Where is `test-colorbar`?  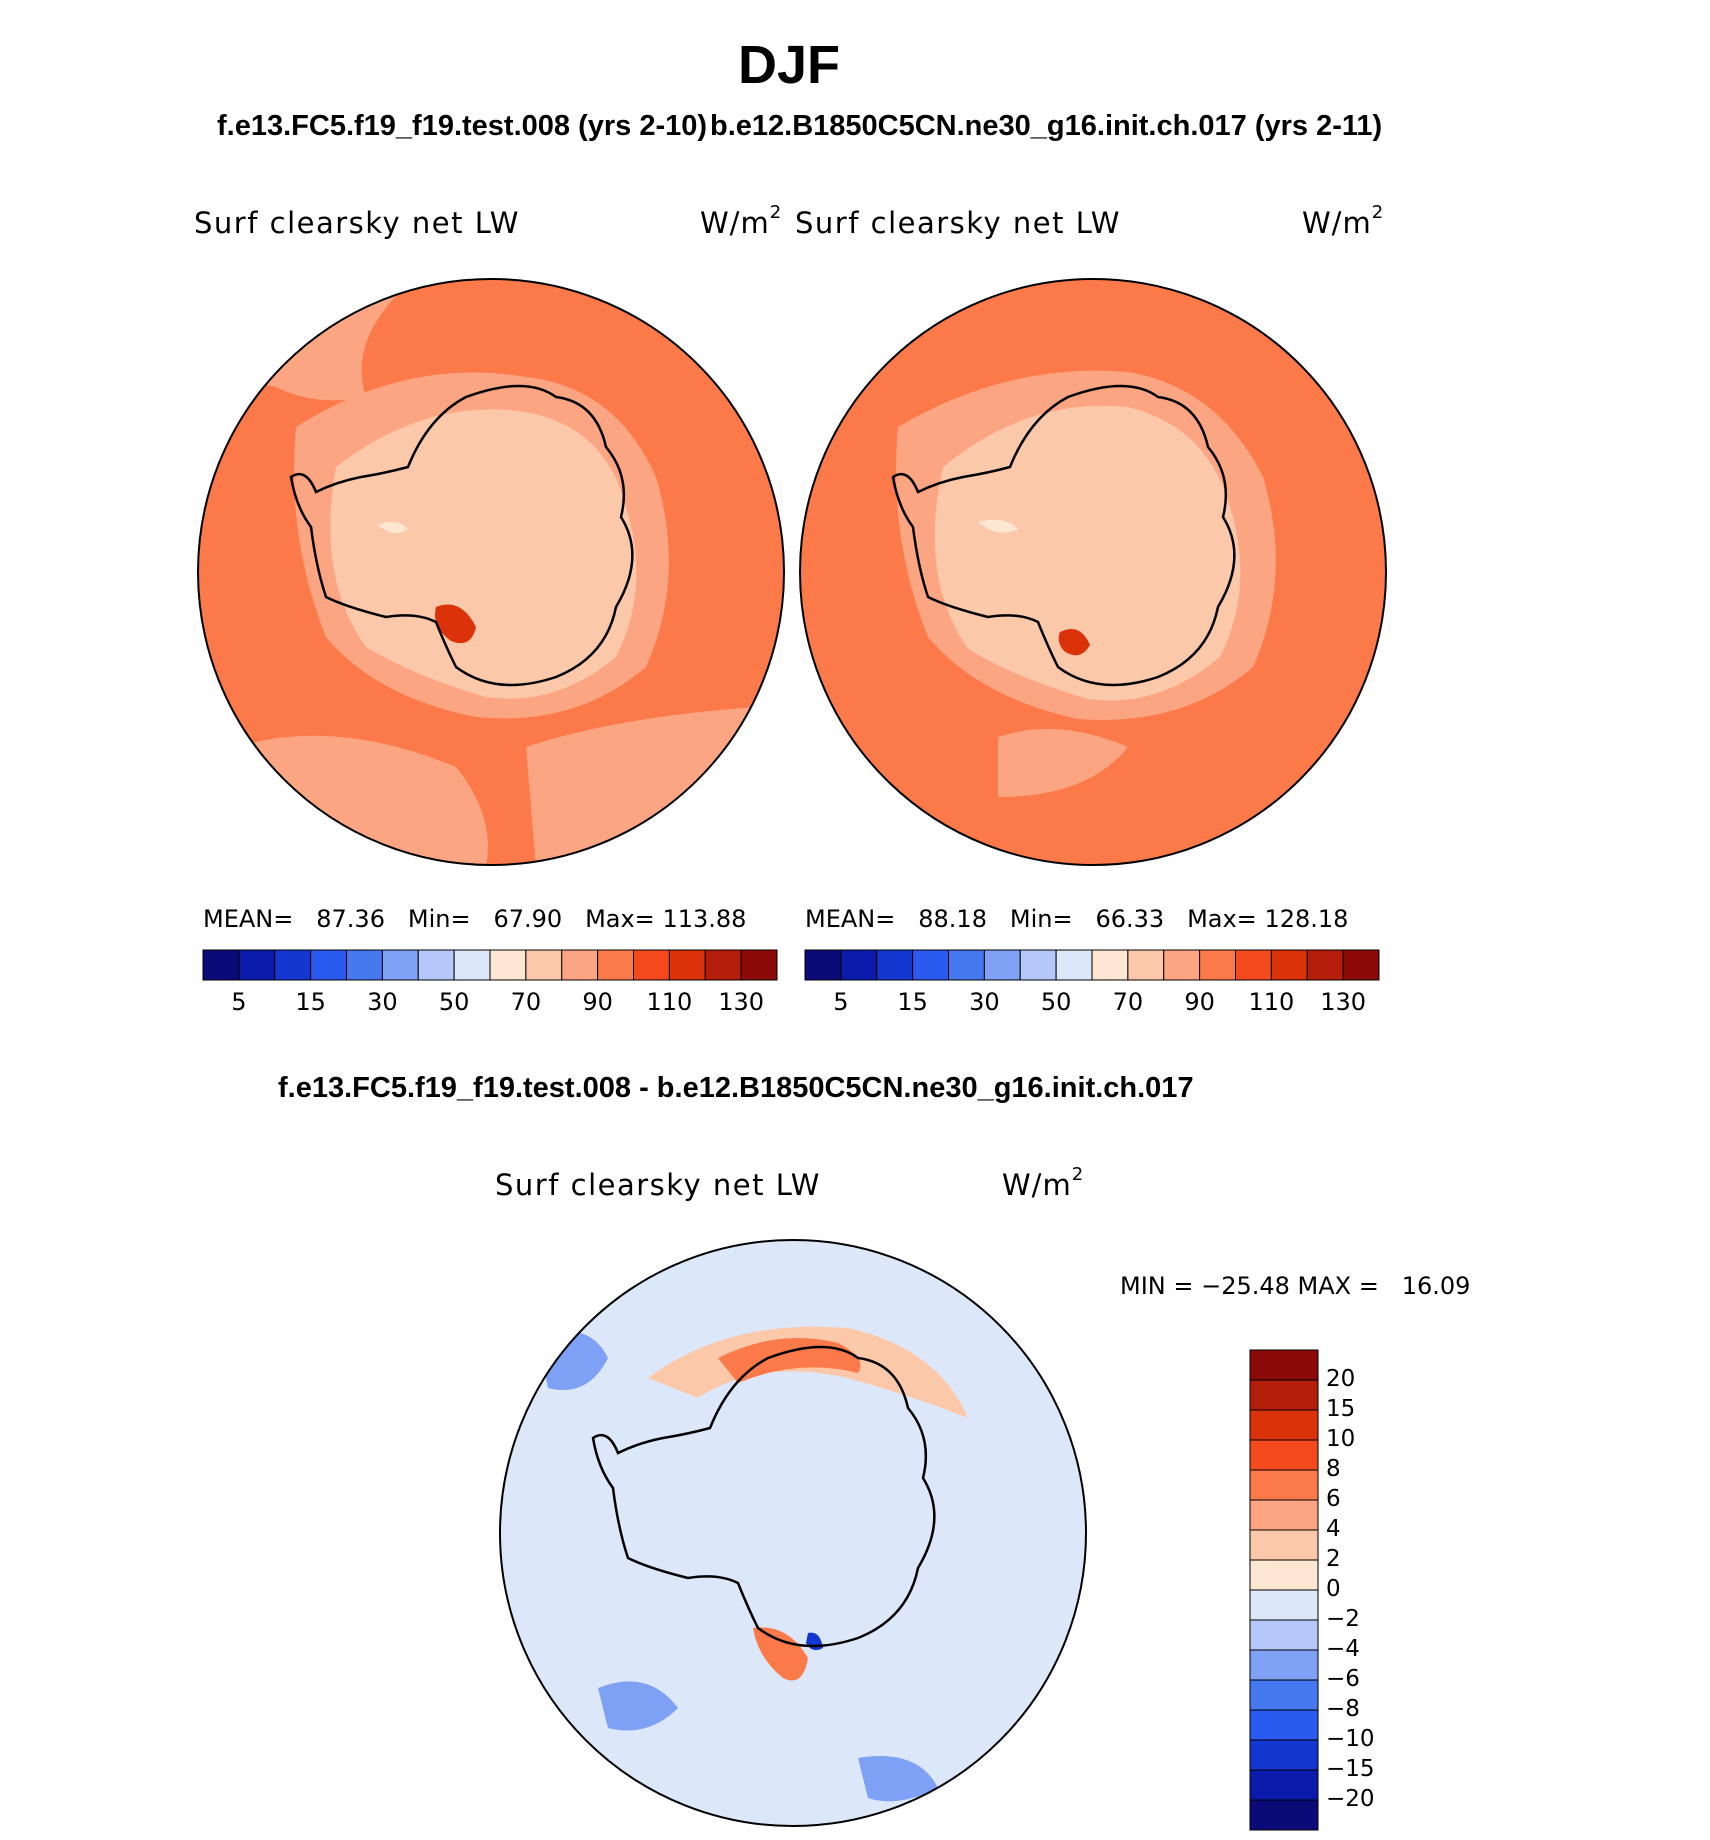 test-colorbar is located at coordinates (490, 965).